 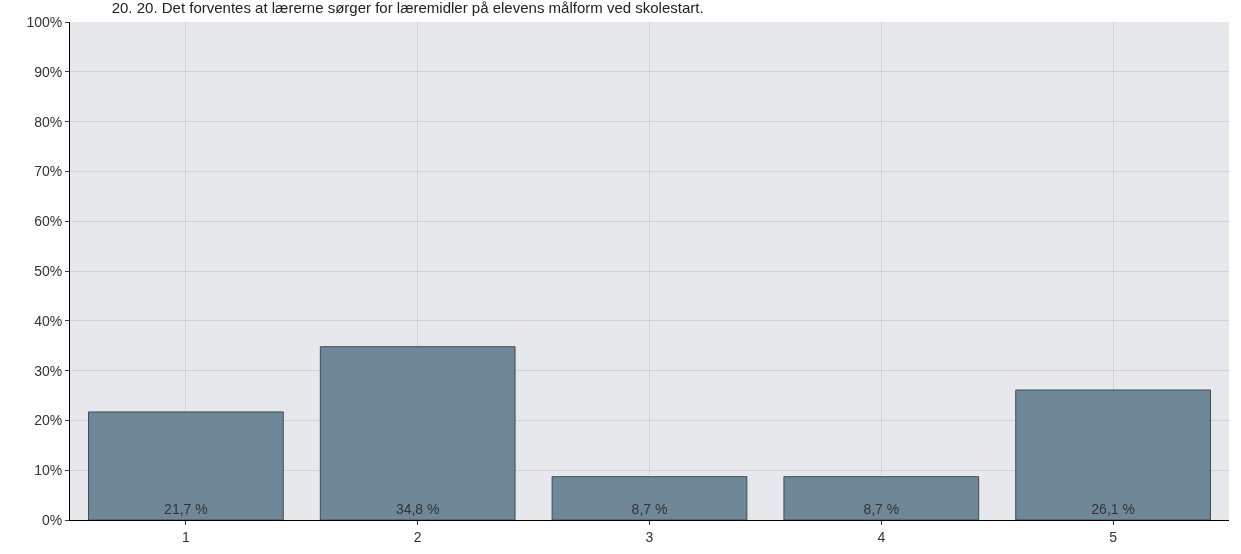 What do you see at coordinates (44, 21) in the screenshot?
I see `y-tick-label: 100%` at bounding box center [44, 21].